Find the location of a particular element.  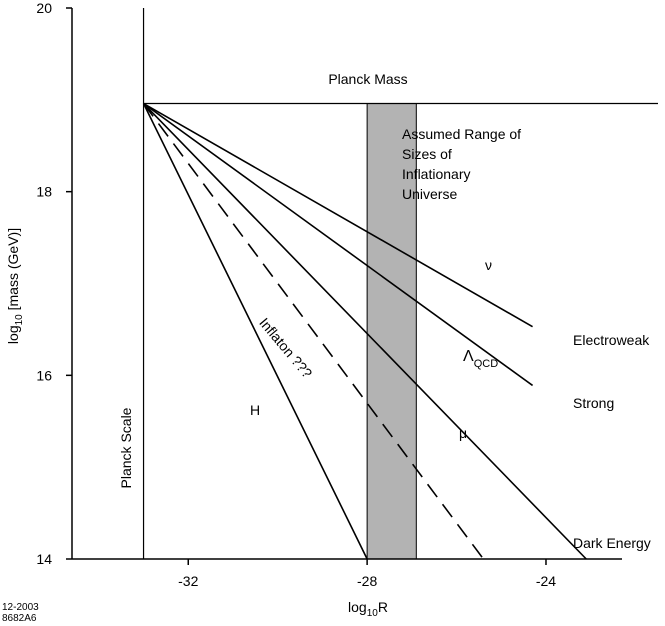

y-tick-label: 20 is located at coordinates (44, 8).